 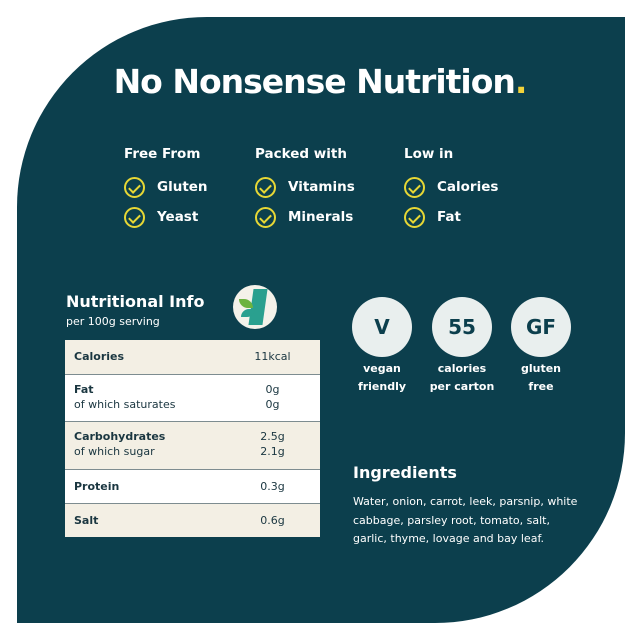 I want to click on column-heading: Free From, so click(x=162, y=154).